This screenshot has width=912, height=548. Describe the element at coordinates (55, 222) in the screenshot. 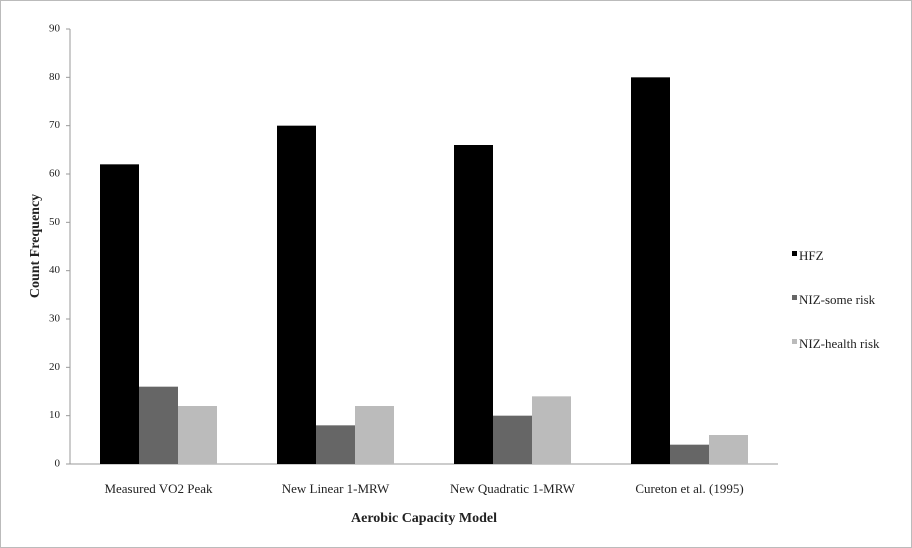

I see `y-tick-label: 50` at that location.